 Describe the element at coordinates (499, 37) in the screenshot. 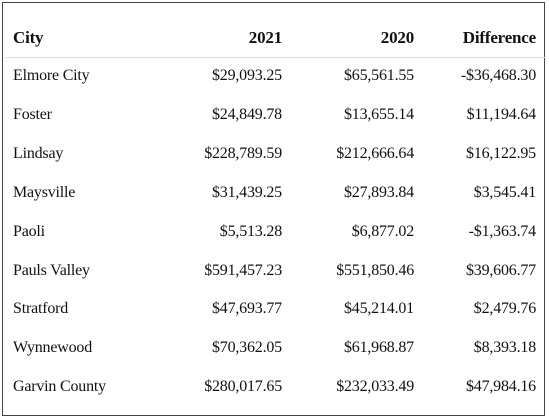

I see `header-cell: Difference` at that location.